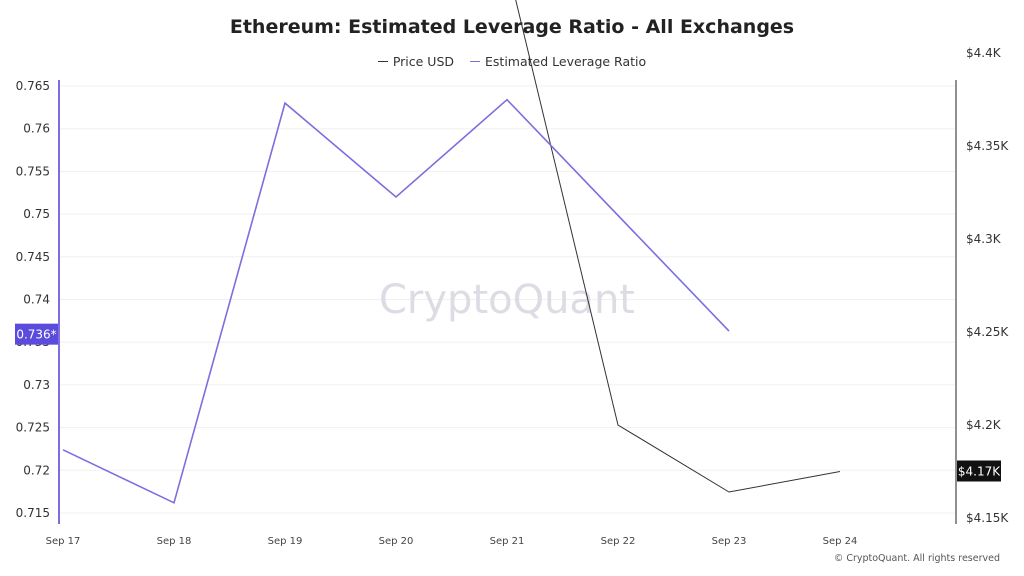 This screenshot has height=576, width=1024. What do you see at coordinates (36, 300) in the screenshot?
I see `left-tick-label: 0.74` at bounding box center [36, 300].